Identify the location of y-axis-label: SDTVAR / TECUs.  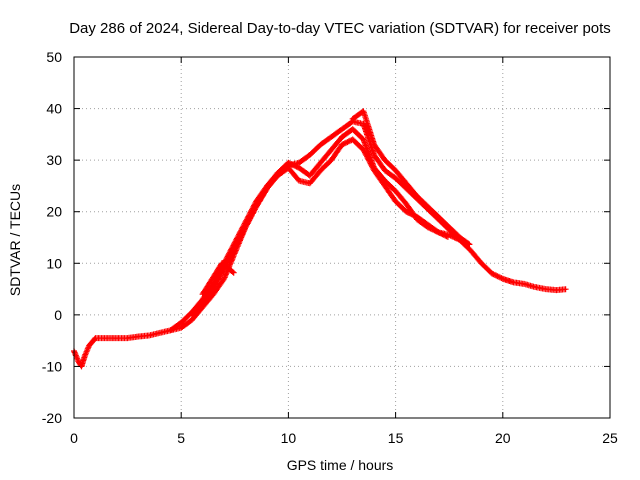
(15, 240).